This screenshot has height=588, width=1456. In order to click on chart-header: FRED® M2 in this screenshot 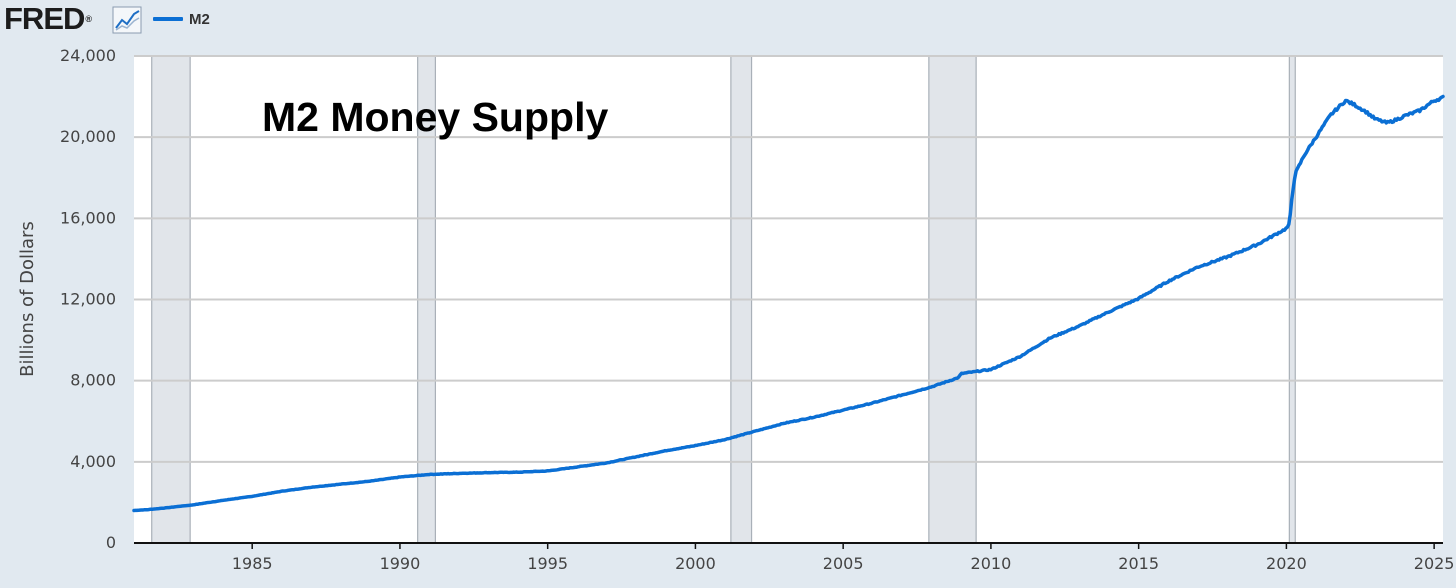, I will do `click(728, 20)`.